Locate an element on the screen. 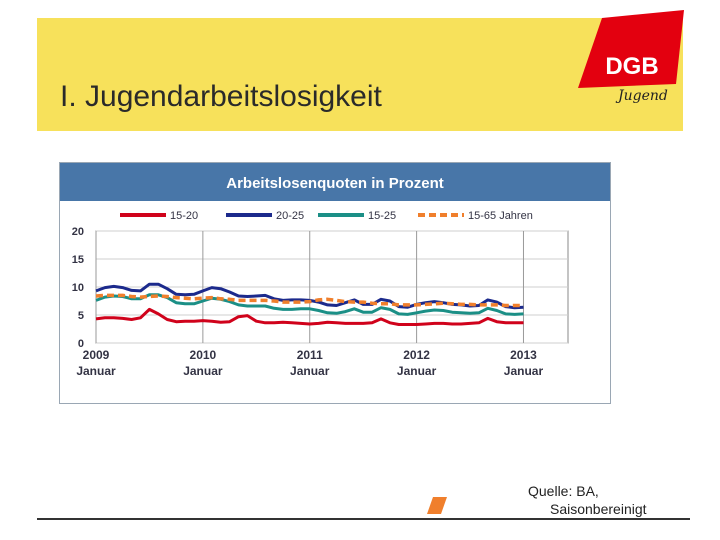  x-tick-label: 2009 is located at coordinates (96, 355).